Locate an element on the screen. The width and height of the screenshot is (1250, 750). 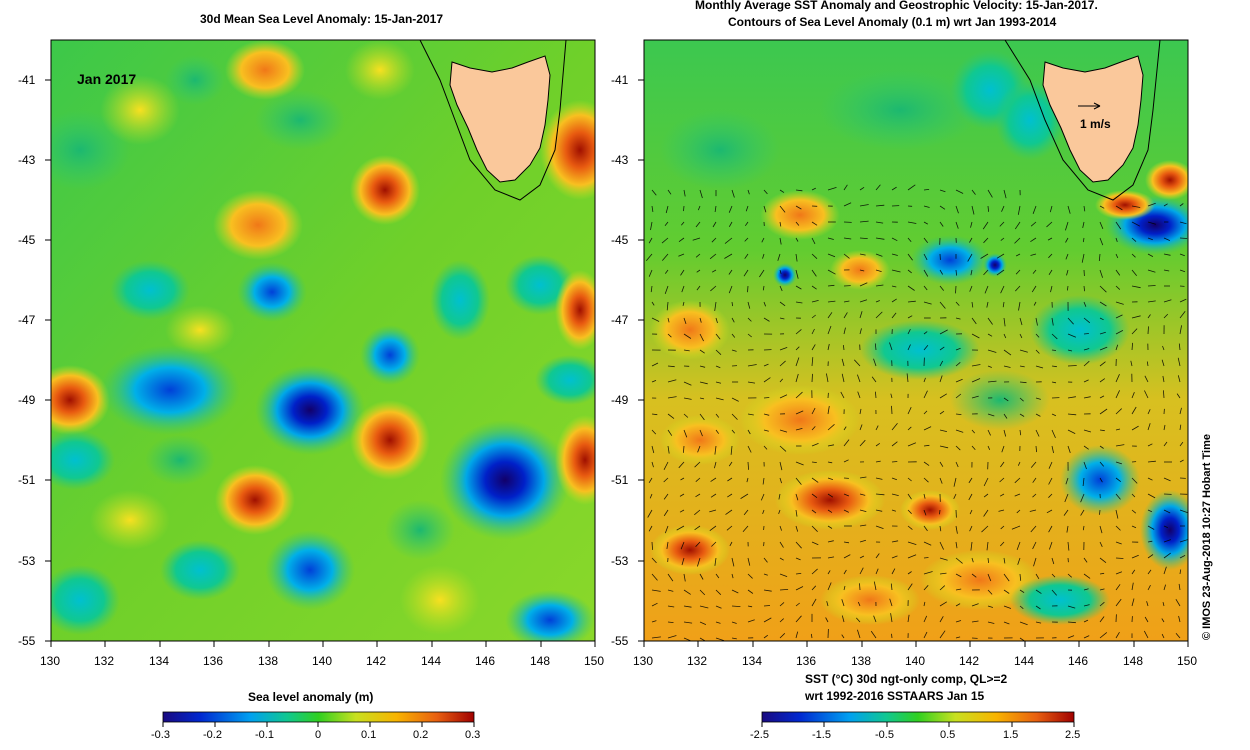
lat-label: -43 is located at coordinates (27, 160).